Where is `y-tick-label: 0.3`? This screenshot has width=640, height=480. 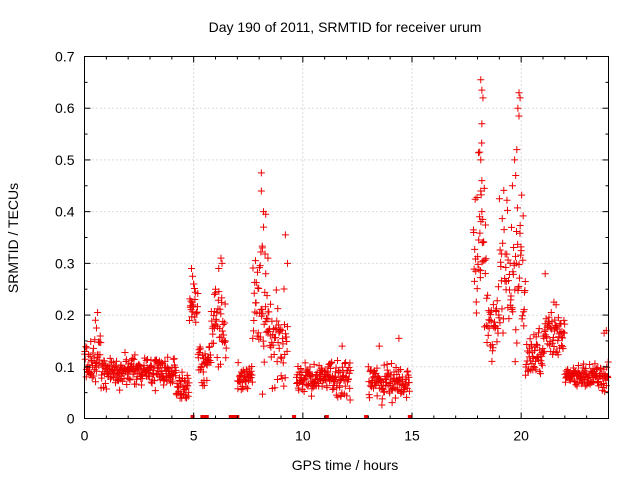
y-tick-label: 0.3 is located at coordinates (65, 263).